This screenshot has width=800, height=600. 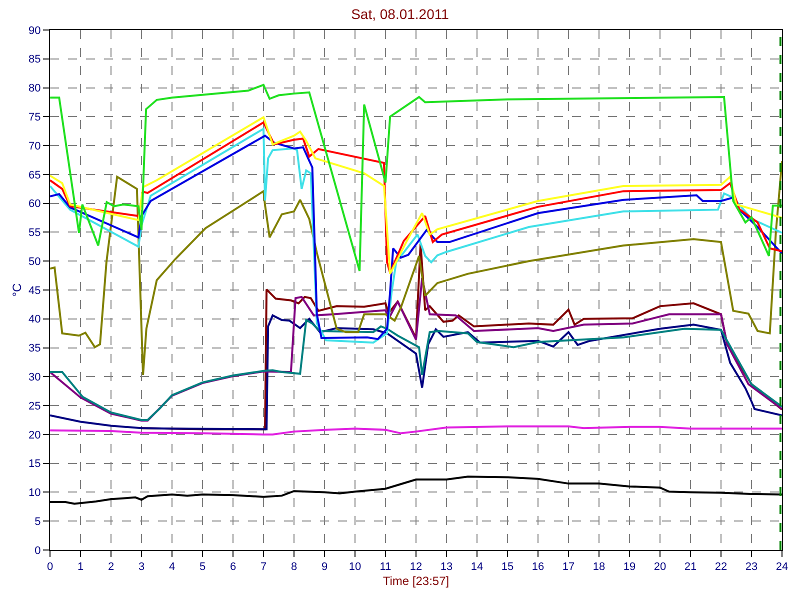 I want to click on x-tick-label: 19, so click(x=629, y=567).